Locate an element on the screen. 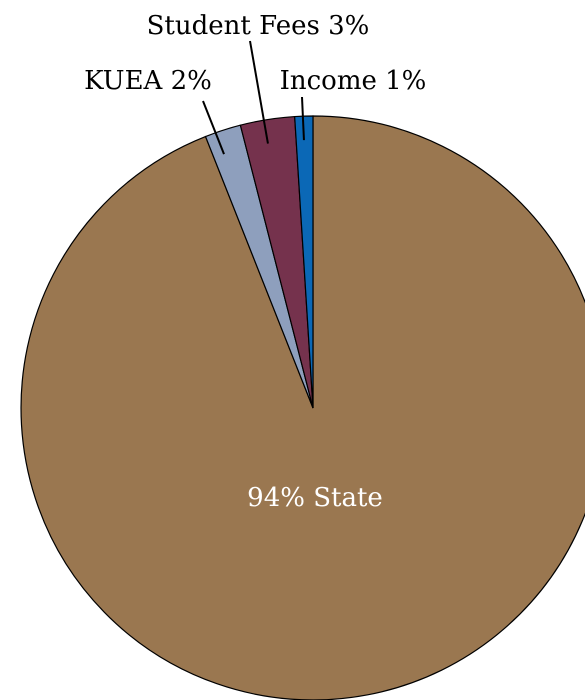 Image resolution: width=585 pixels, height=700 pixels. slice-label-state: 94% State is located at coordinates (315, 498).